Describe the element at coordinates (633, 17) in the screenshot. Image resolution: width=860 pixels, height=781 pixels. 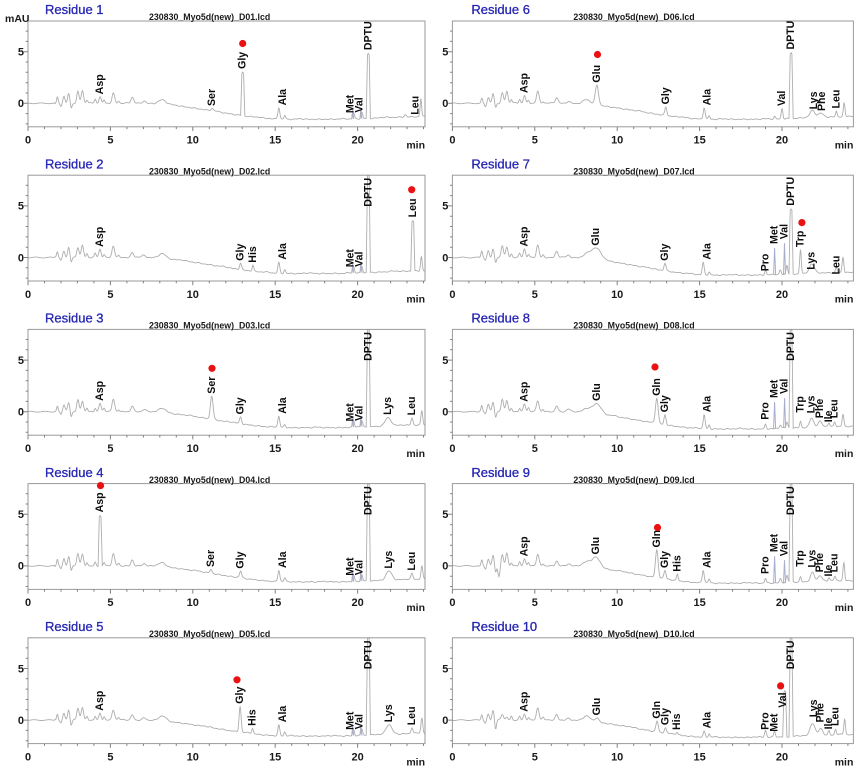
I see `svg-text: 230830_Myo5d(new)_D06.lcd` at that location.